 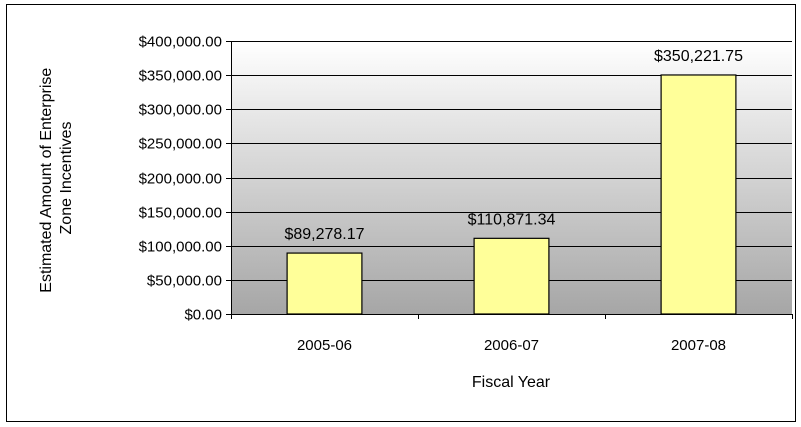 I want to click on data-label: $110,871.34, so click(x=512, y=219).